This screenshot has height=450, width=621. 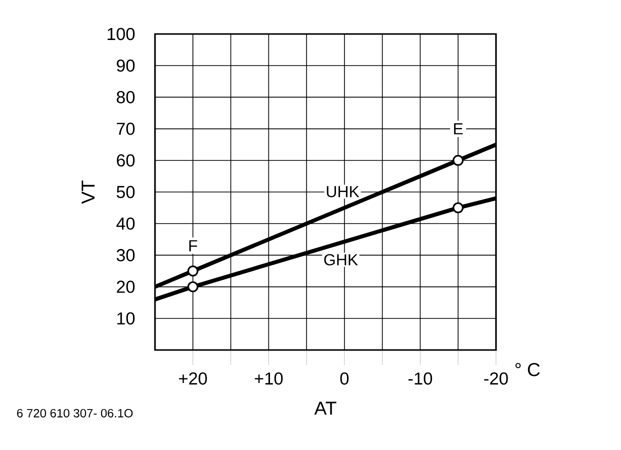 I want to click on y-tick-label: 70, so click(x=125, y=128).